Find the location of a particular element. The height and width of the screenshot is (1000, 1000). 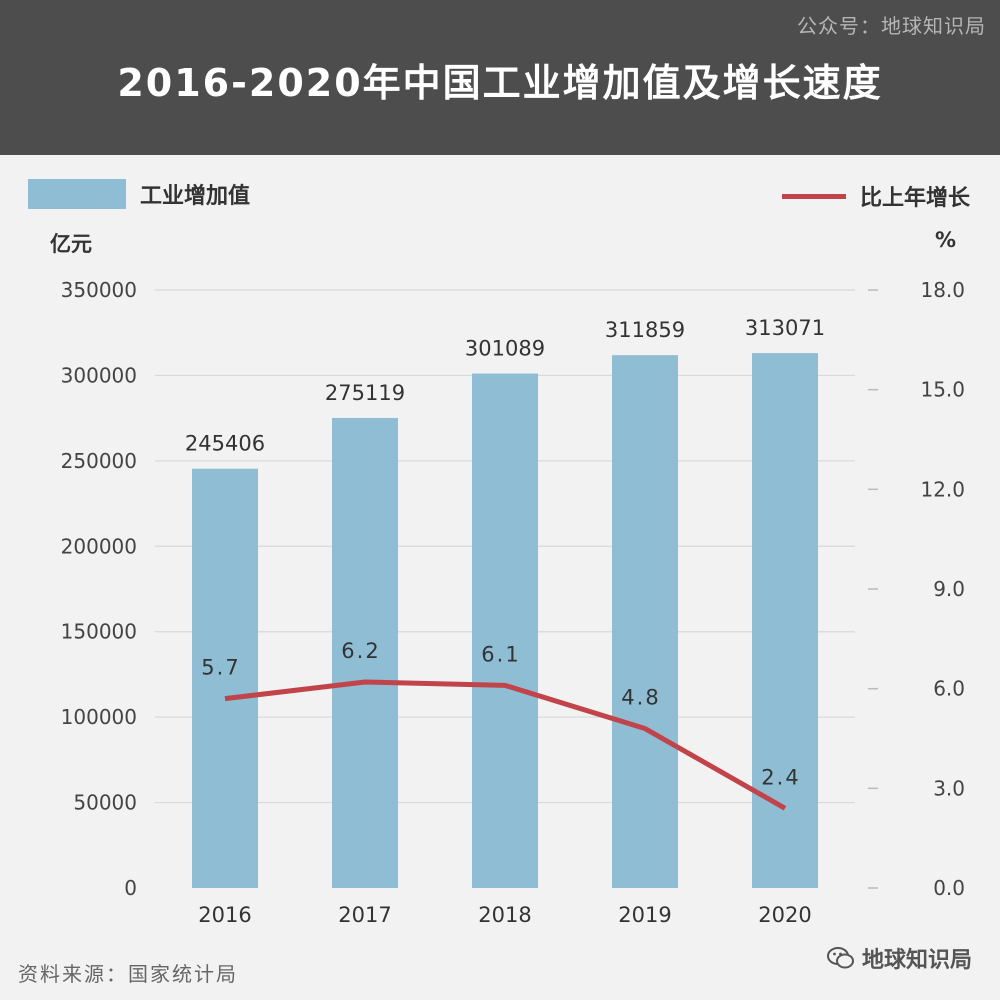

line-value-label: 6.1 is located at coordinates (500, 654).